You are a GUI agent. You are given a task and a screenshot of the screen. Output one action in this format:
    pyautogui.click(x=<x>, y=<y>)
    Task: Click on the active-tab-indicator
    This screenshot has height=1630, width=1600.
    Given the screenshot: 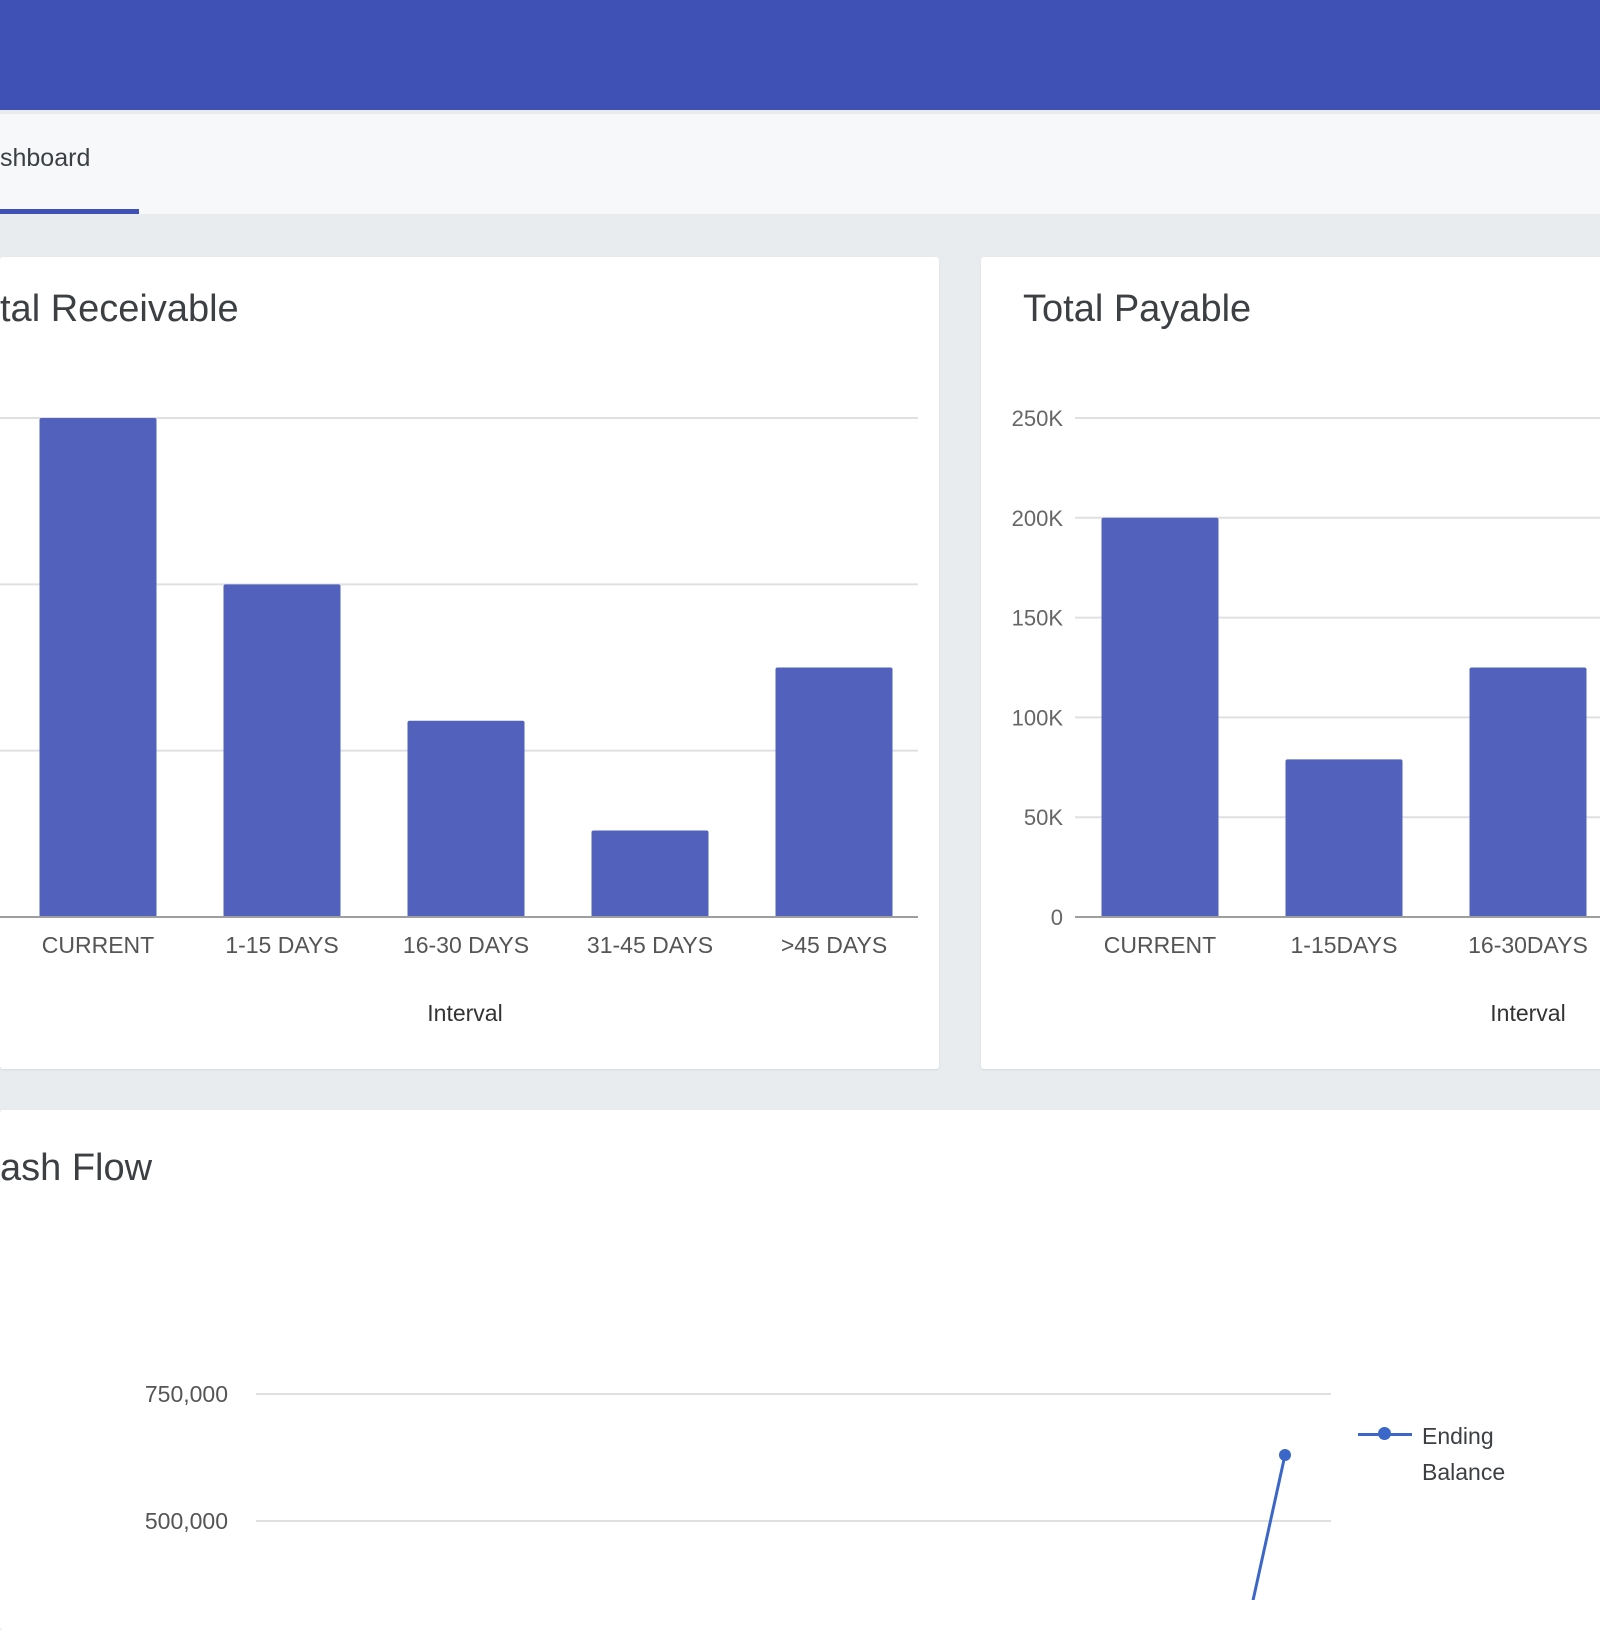 What is the action you would take?
    pyautogui.click(x=69, y=211)
    